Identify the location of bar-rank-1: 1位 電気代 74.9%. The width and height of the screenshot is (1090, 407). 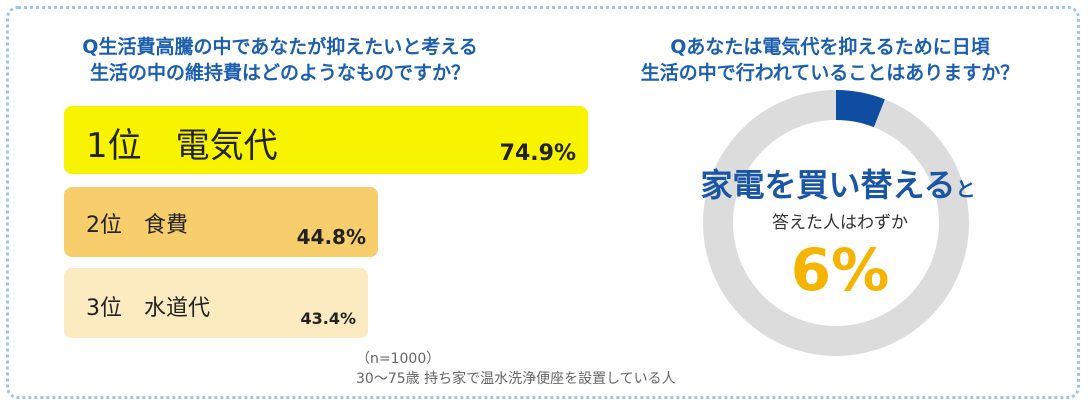
(326, 140).